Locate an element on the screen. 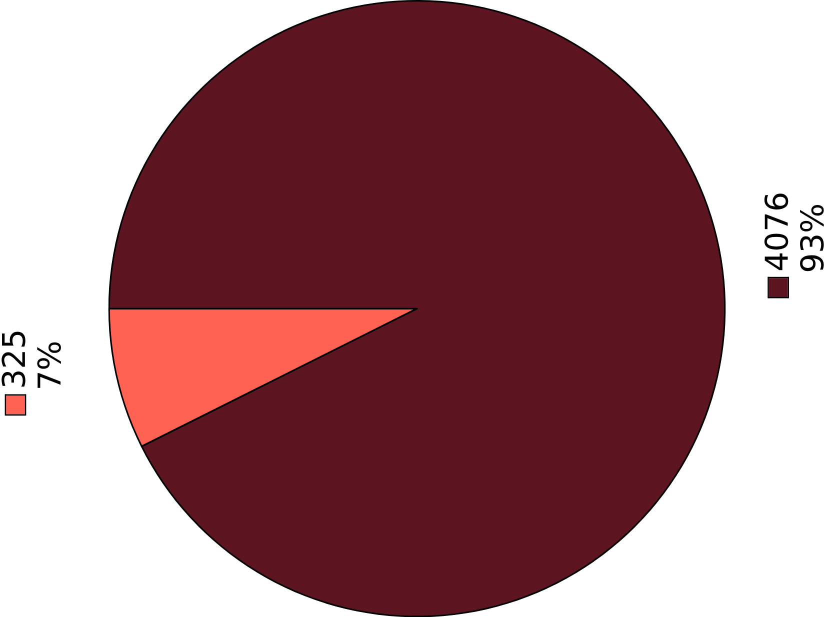 This screenshot has width=834, height=617. text: 7% is located at coordinates (49, 365).